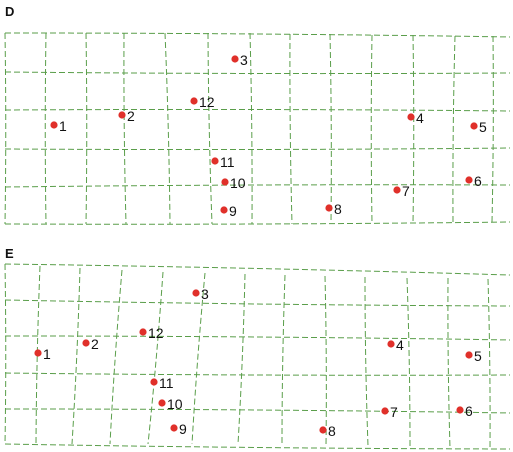 This screenshot has width=513, height=452. What do you see at coordinates (235, 59) in the screenshot?
I see `panel-d-marker-3-dot` at bounding box center [235, 59].